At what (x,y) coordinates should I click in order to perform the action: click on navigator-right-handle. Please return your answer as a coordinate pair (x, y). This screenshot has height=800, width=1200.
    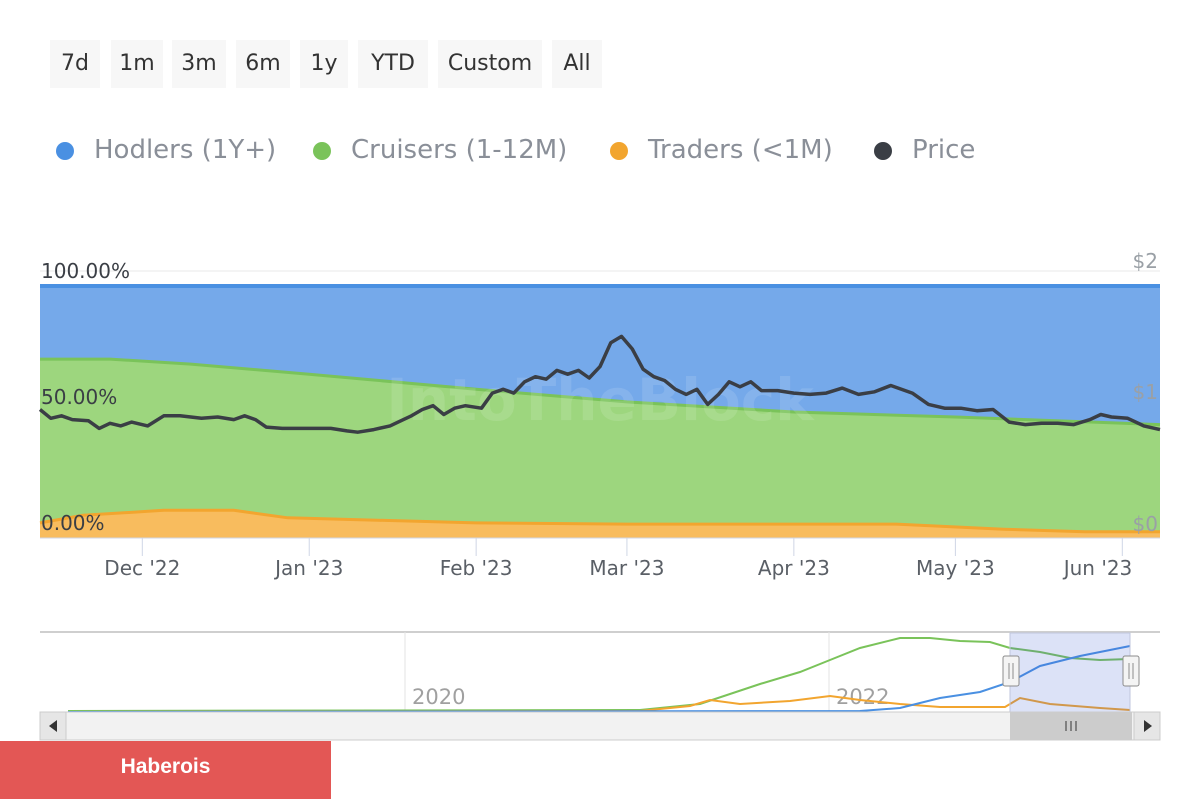
    Looking at the image, I should click on (1131, 671).